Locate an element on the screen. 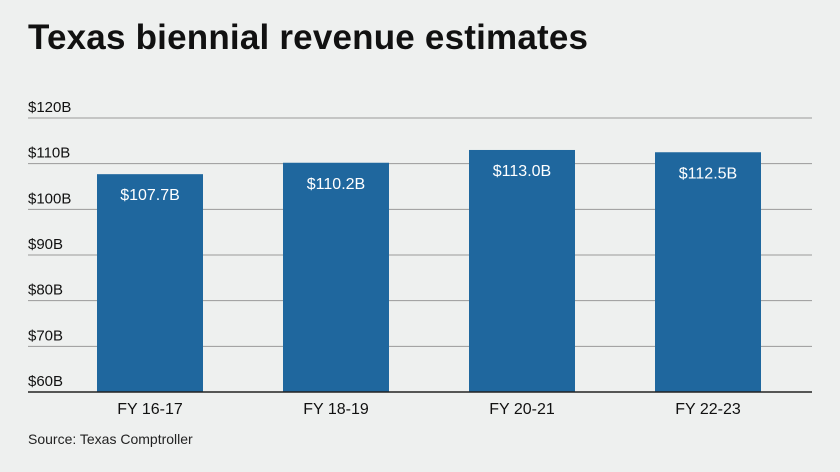  source-note: Source: Texas Comptroller is located at coordinates (110, 439).